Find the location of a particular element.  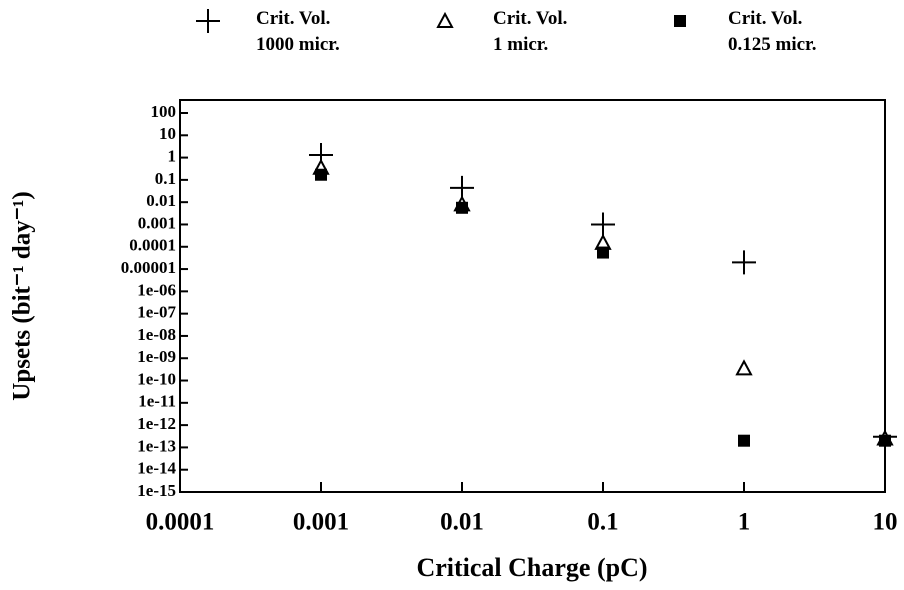

y-tick-label: 1e-10 is located at coordinates (156, 378).